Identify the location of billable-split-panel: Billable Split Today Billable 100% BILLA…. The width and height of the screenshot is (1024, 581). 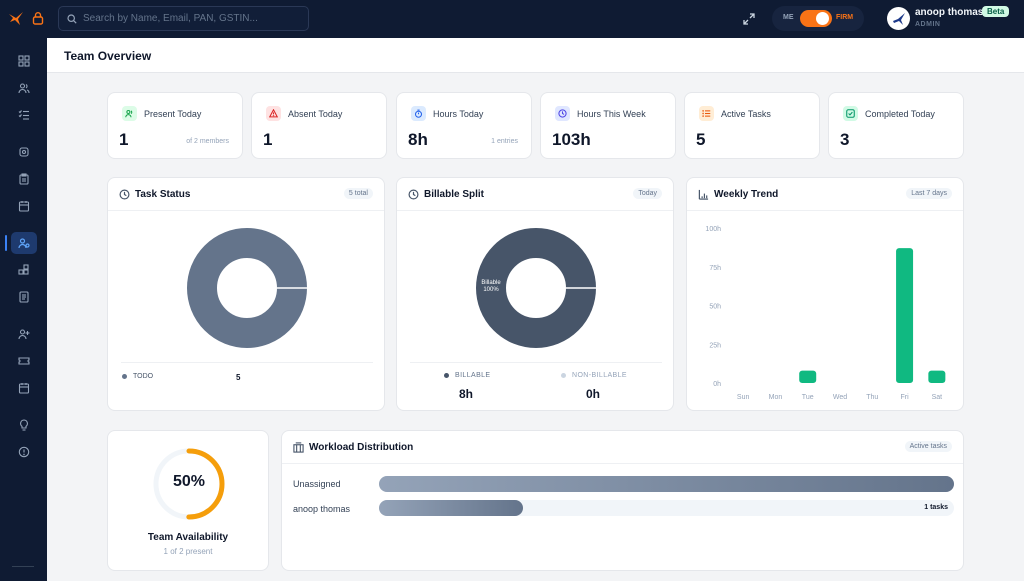
(535, 294).